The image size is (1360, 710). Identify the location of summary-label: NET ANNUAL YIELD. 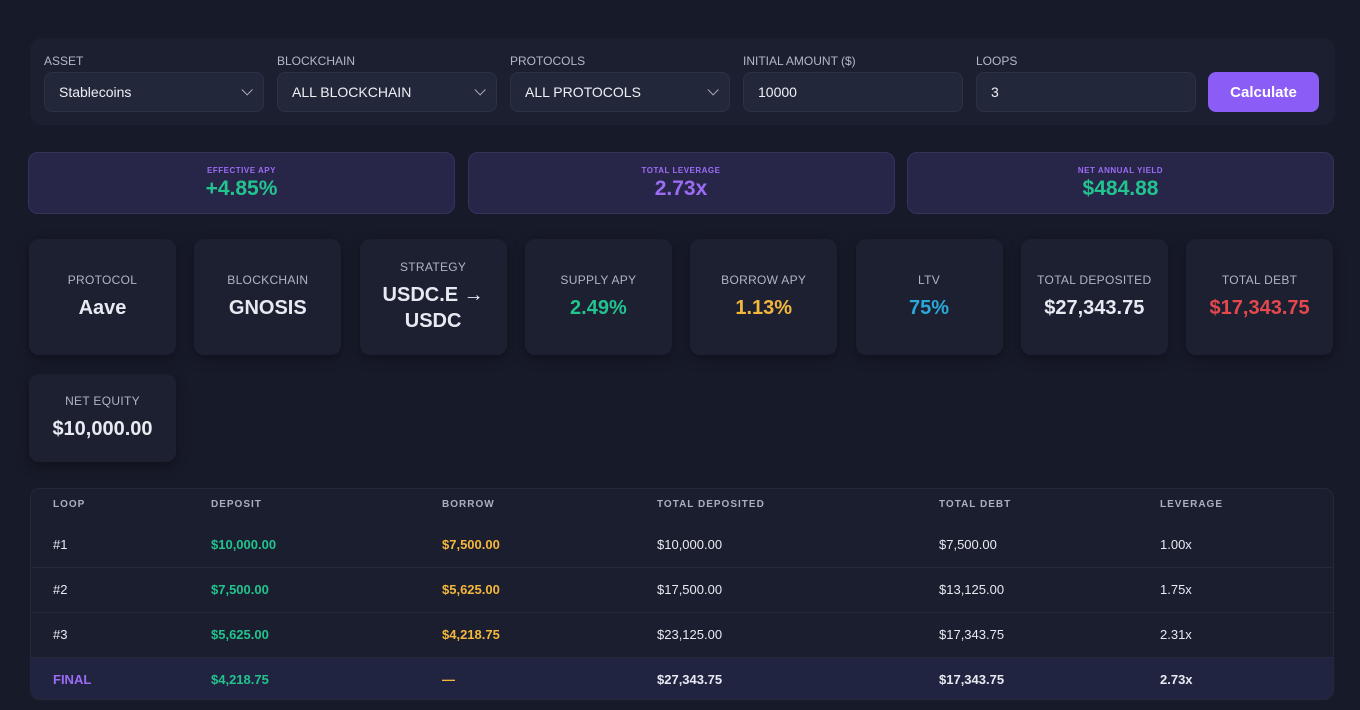
(1120, 170).